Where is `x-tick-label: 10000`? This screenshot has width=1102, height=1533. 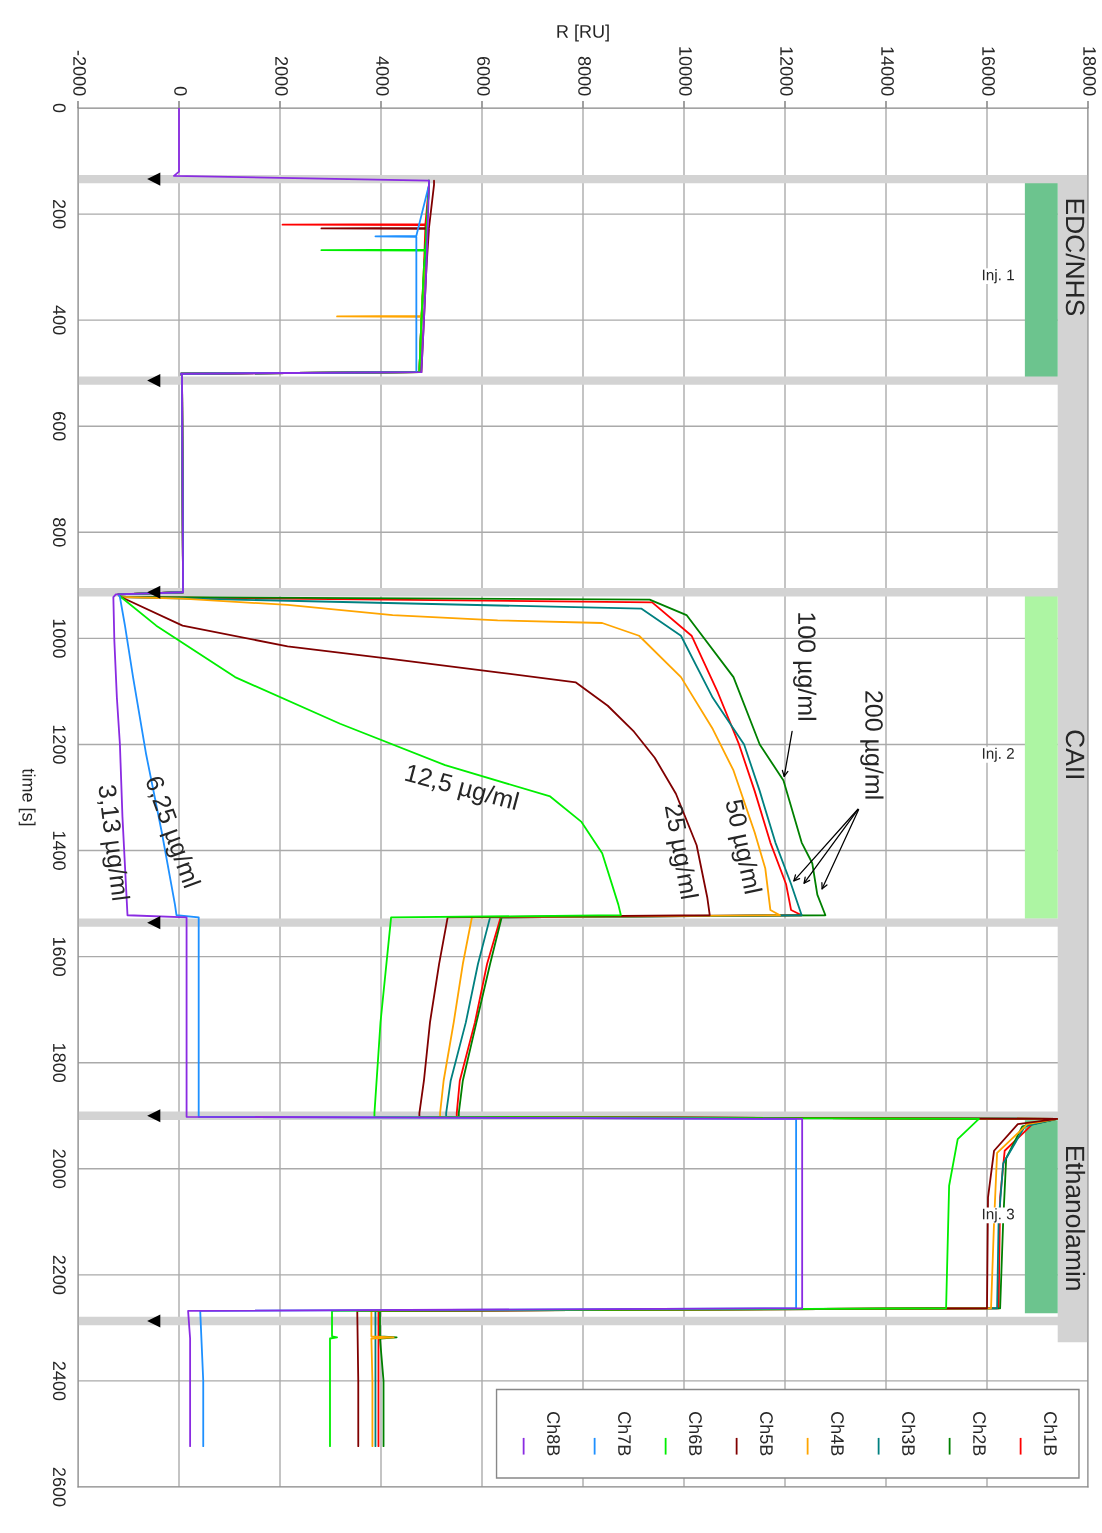
x-tick-label: 10000 is located at coordinates (685, 71).